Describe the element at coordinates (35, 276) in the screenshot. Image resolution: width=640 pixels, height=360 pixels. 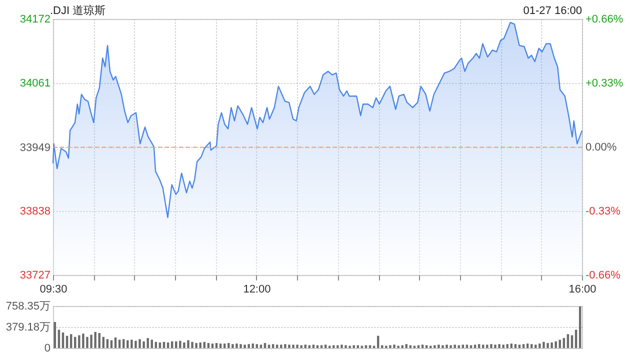
I see `y-tick-label: 33727` at that location.